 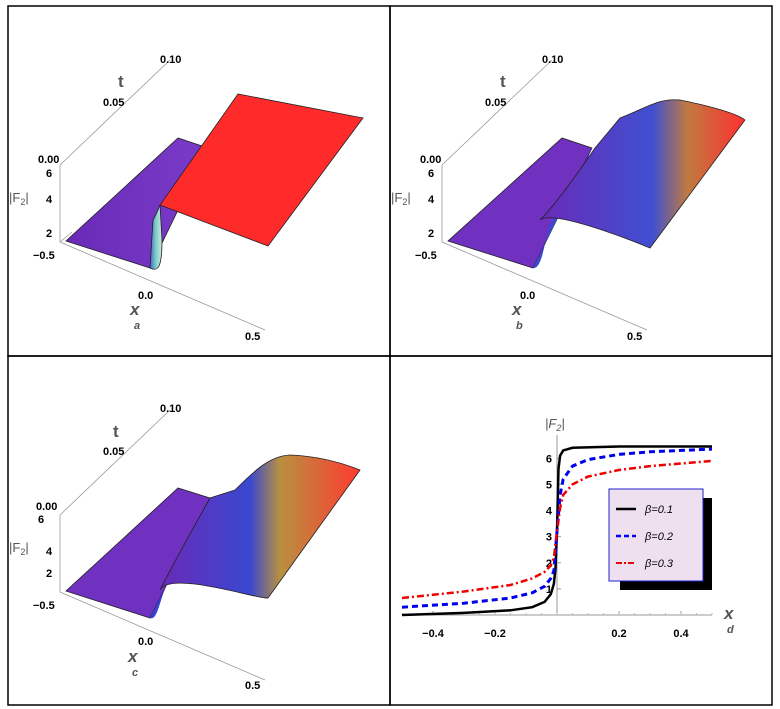 What do you see at coordinates (49, 574) in the screenshot?
I see `panel-c-f-tick-2: 2` at bounding box center [49, 574].